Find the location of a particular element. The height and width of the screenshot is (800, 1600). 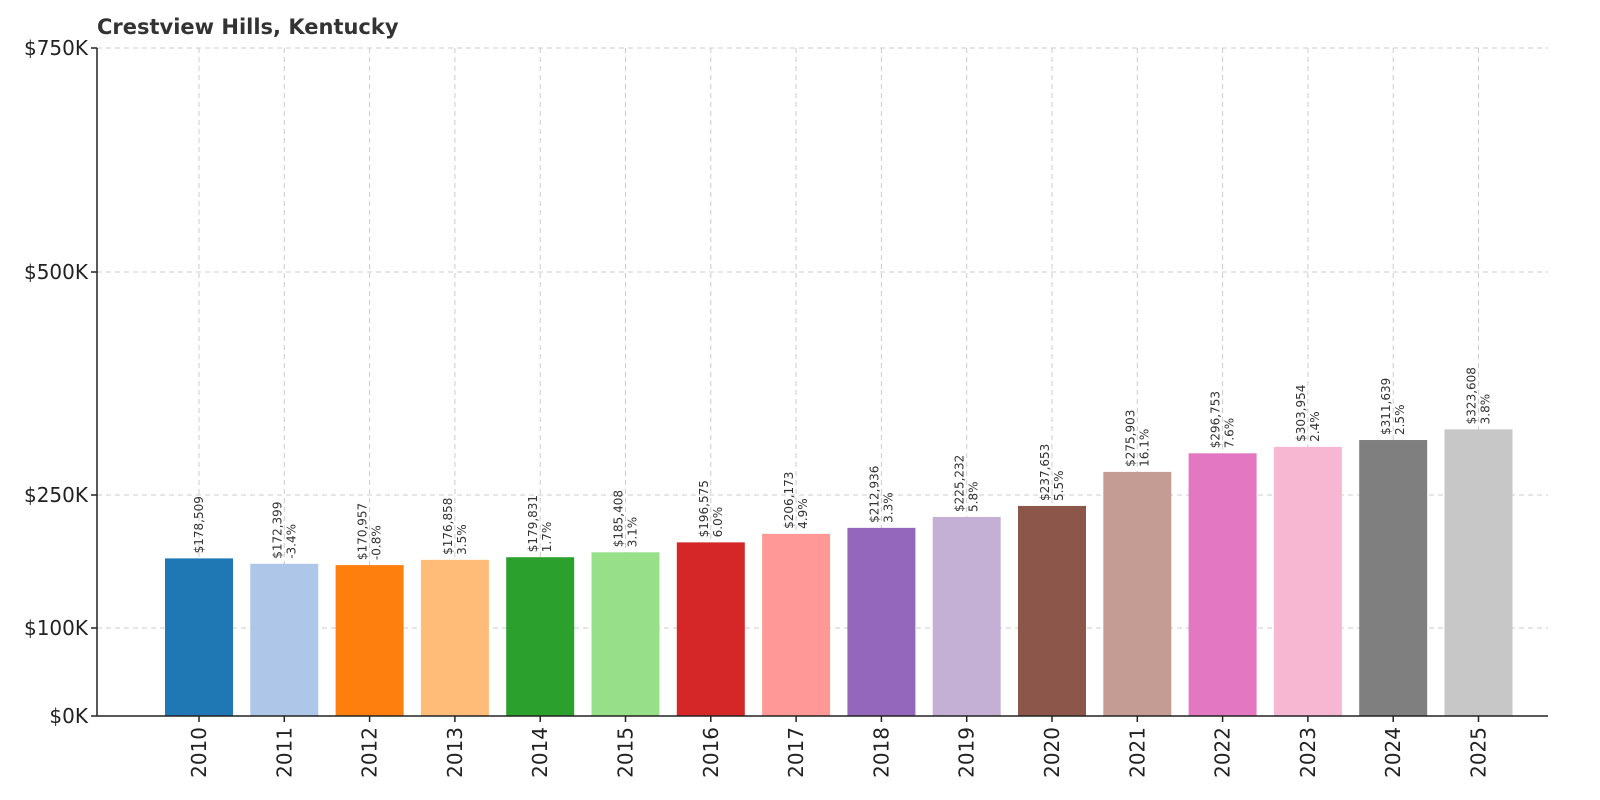

value-label: $185,408 is located at coordinates (619, 518).